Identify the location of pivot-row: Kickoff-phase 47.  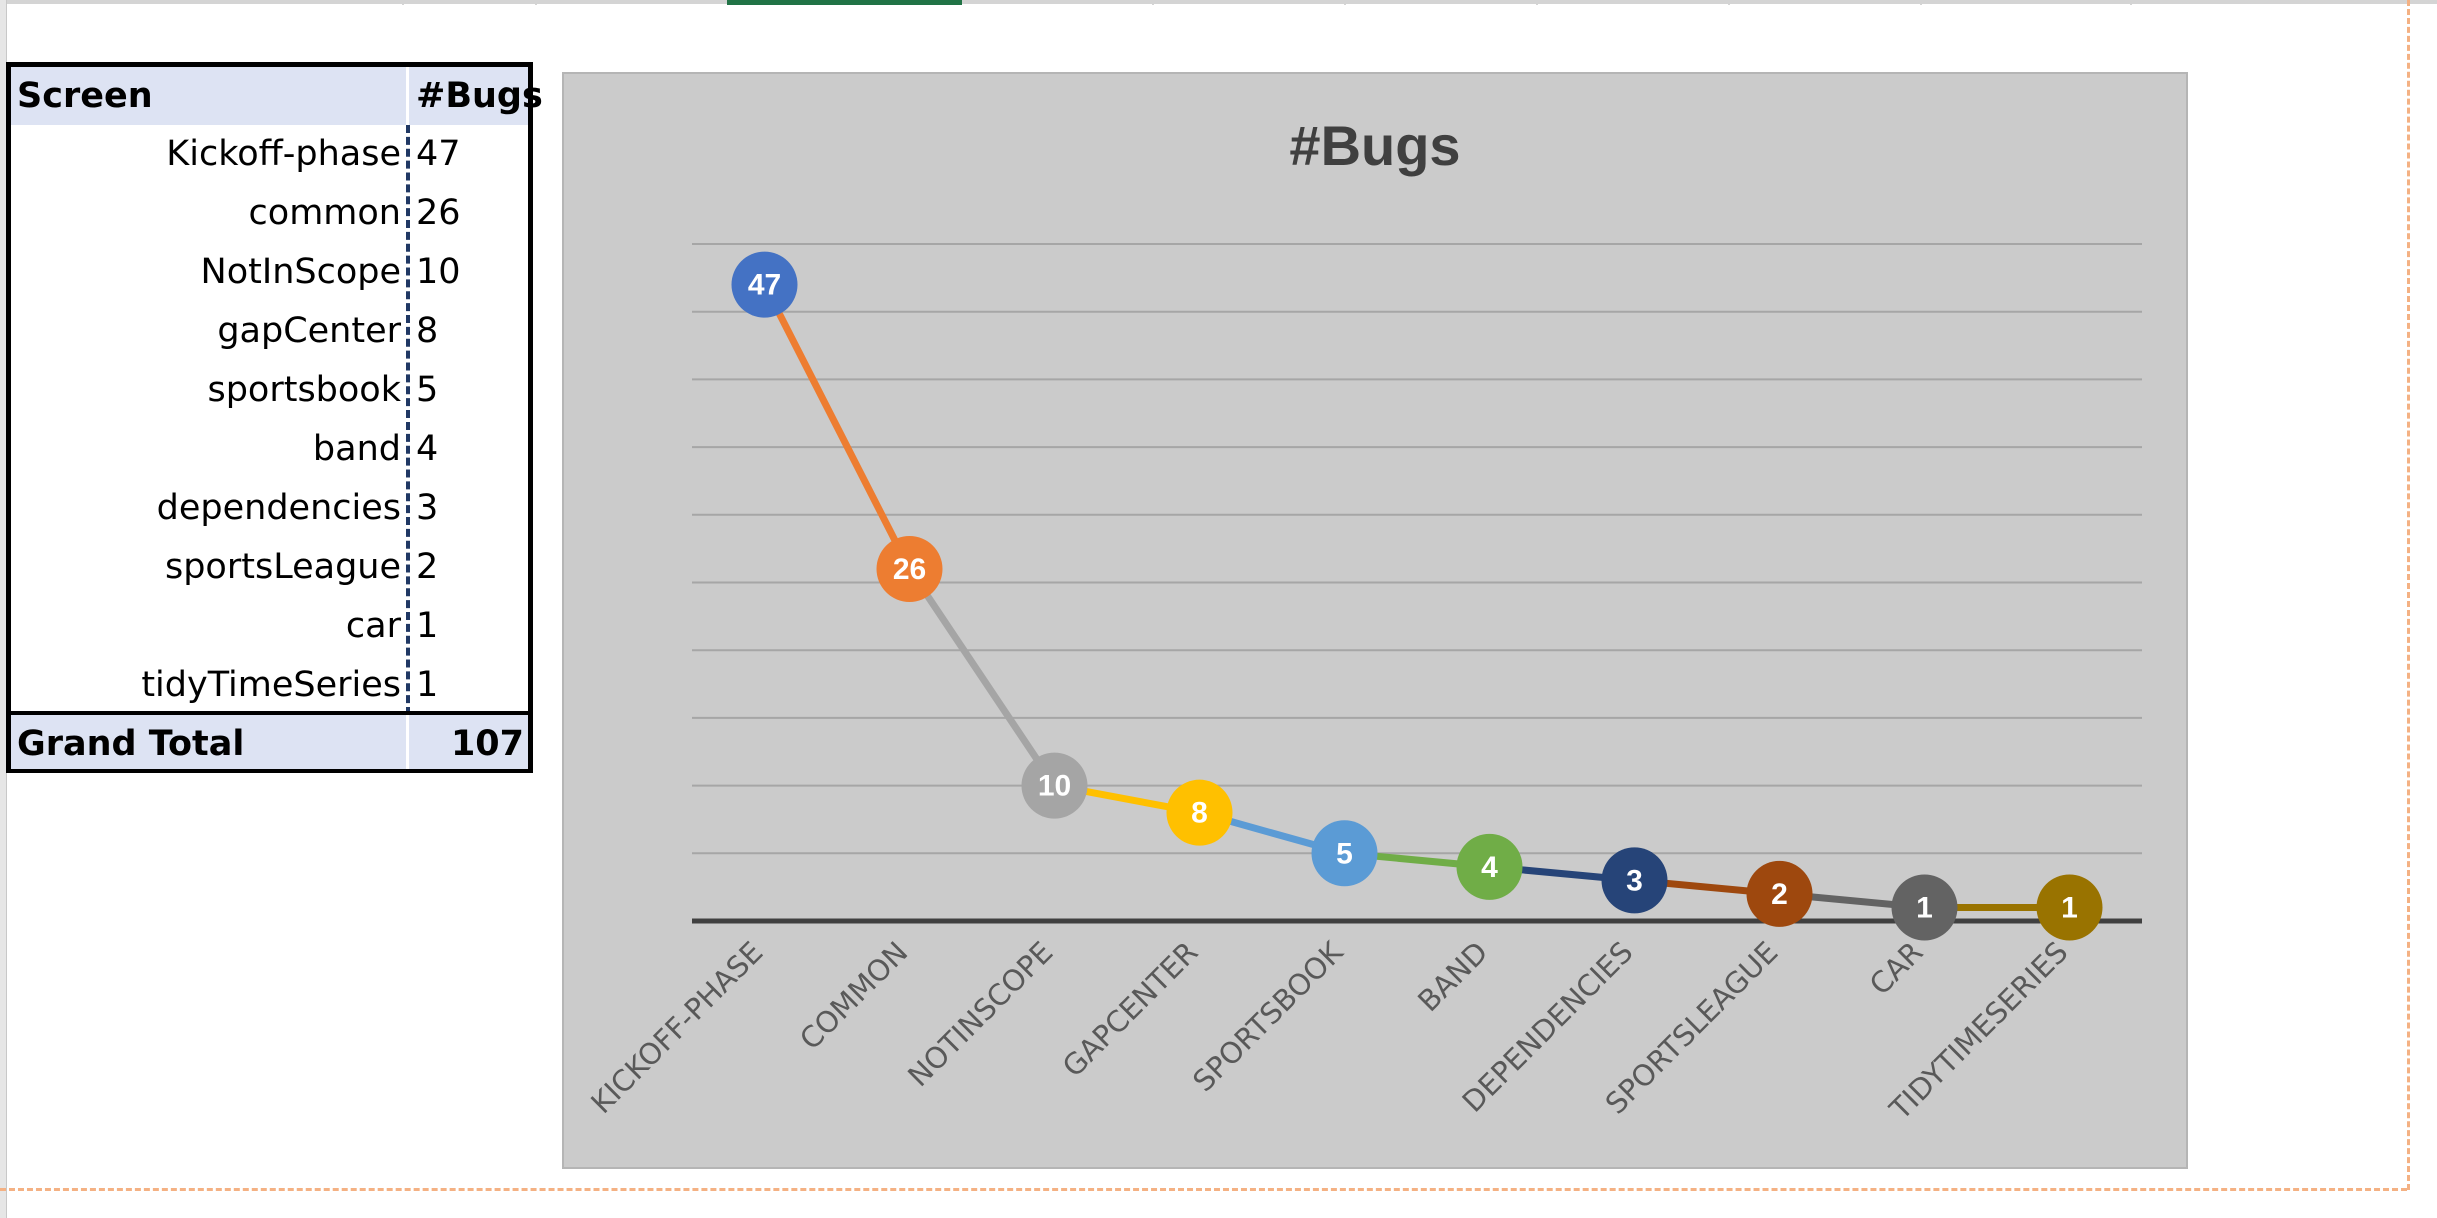
(269, 154).